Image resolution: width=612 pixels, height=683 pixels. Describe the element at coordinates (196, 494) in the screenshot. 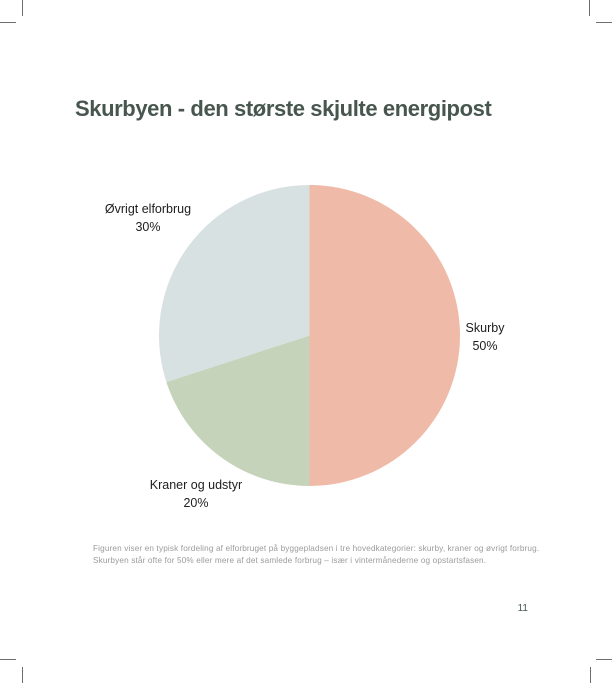

I see `pie-label-kraner-og-udstyr: Kraner og udstyr 20%` at that location.